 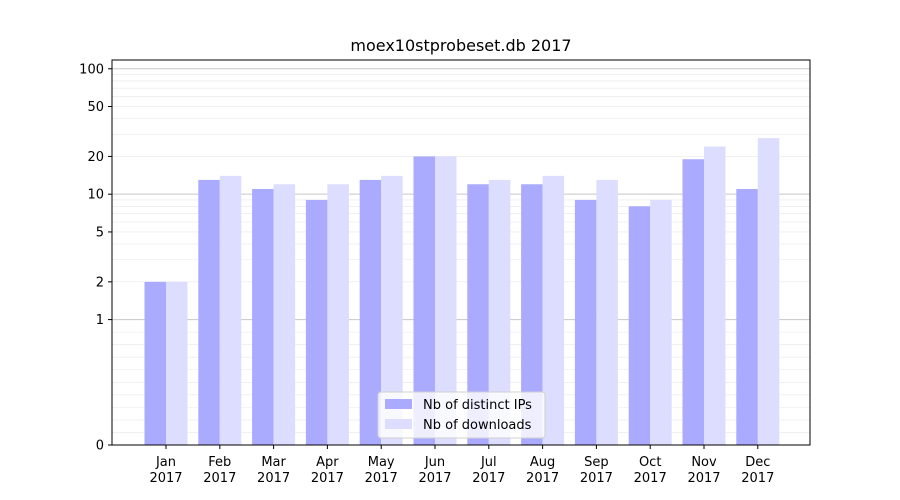 I want to click on x-tick-label: Sep 2017, so click(x=596, y=470).